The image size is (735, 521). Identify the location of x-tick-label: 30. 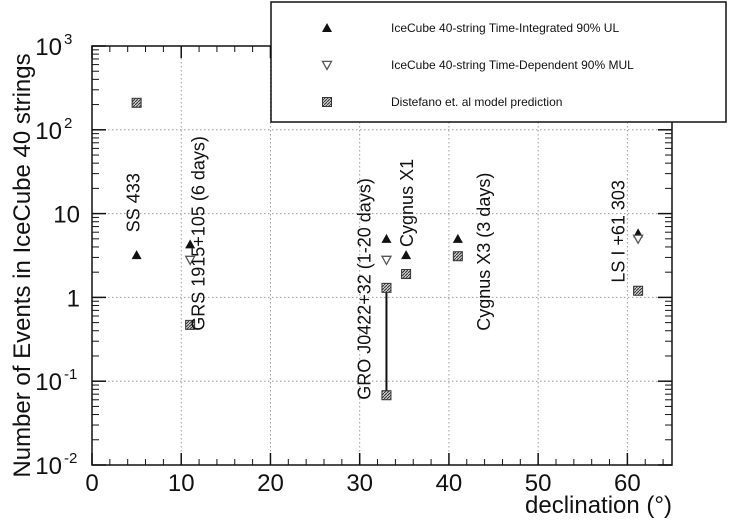
(359, 483).